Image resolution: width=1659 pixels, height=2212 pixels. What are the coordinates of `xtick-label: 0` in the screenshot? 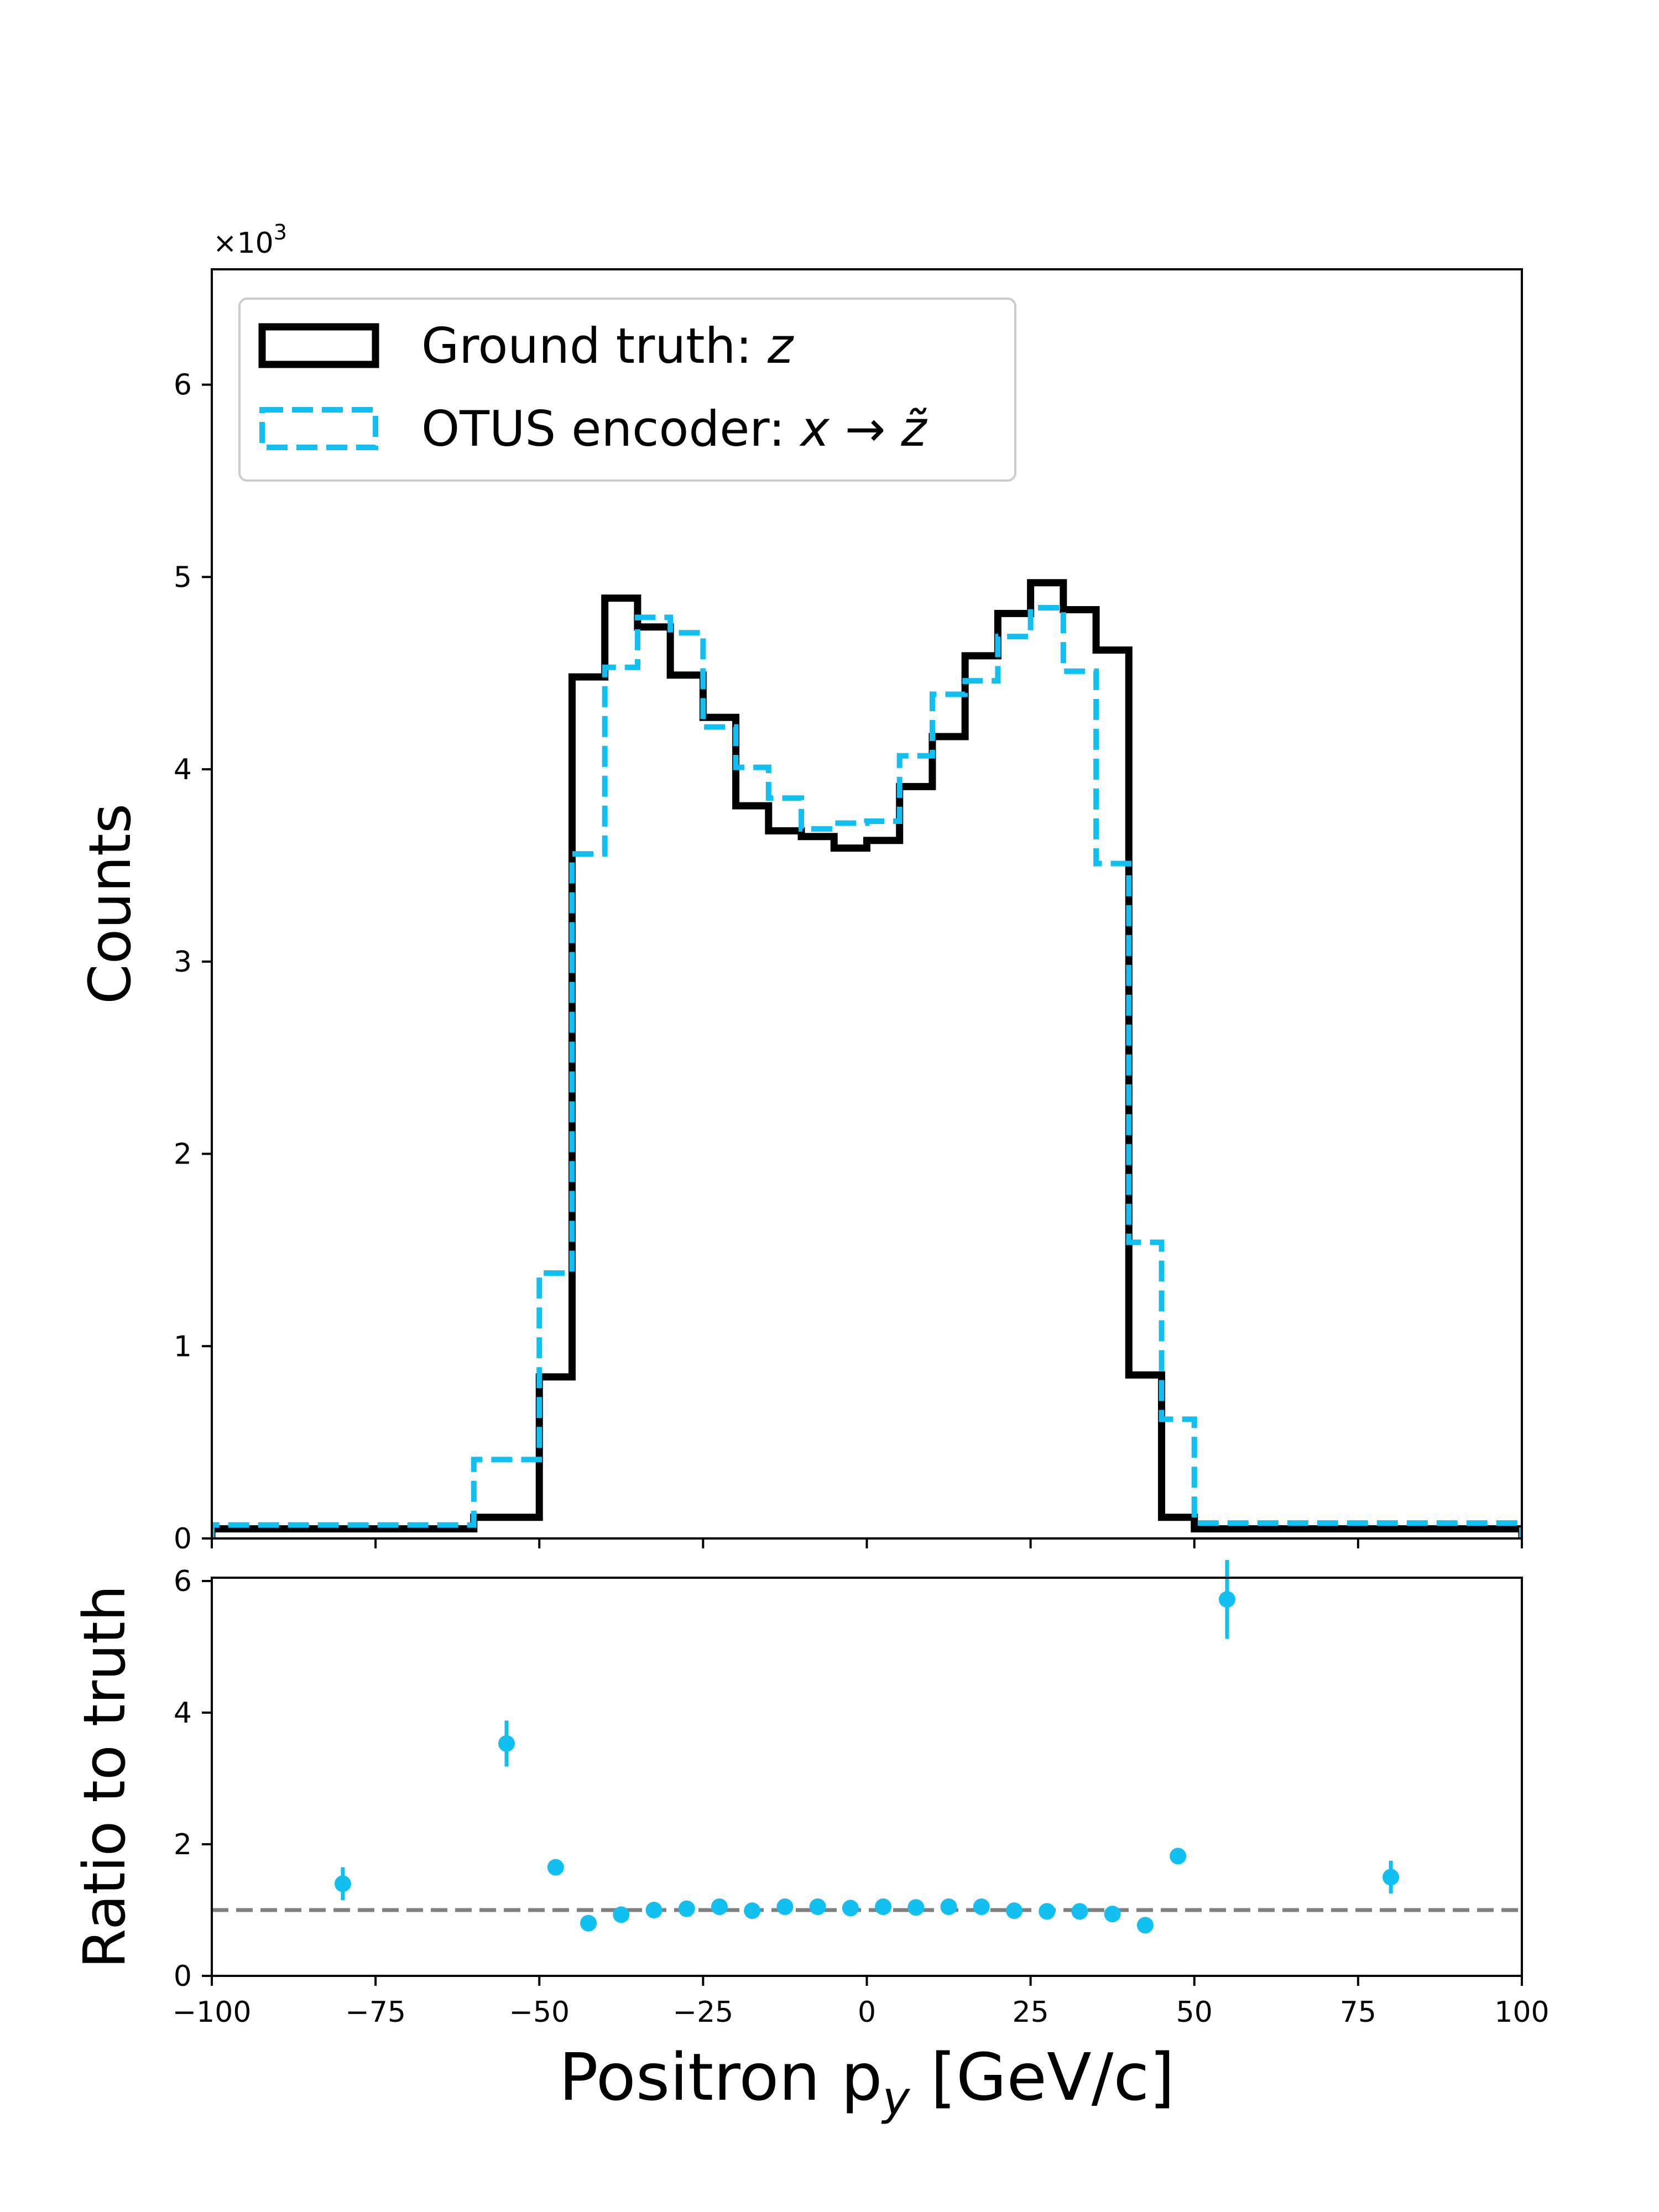 It's located at (867, 2013).